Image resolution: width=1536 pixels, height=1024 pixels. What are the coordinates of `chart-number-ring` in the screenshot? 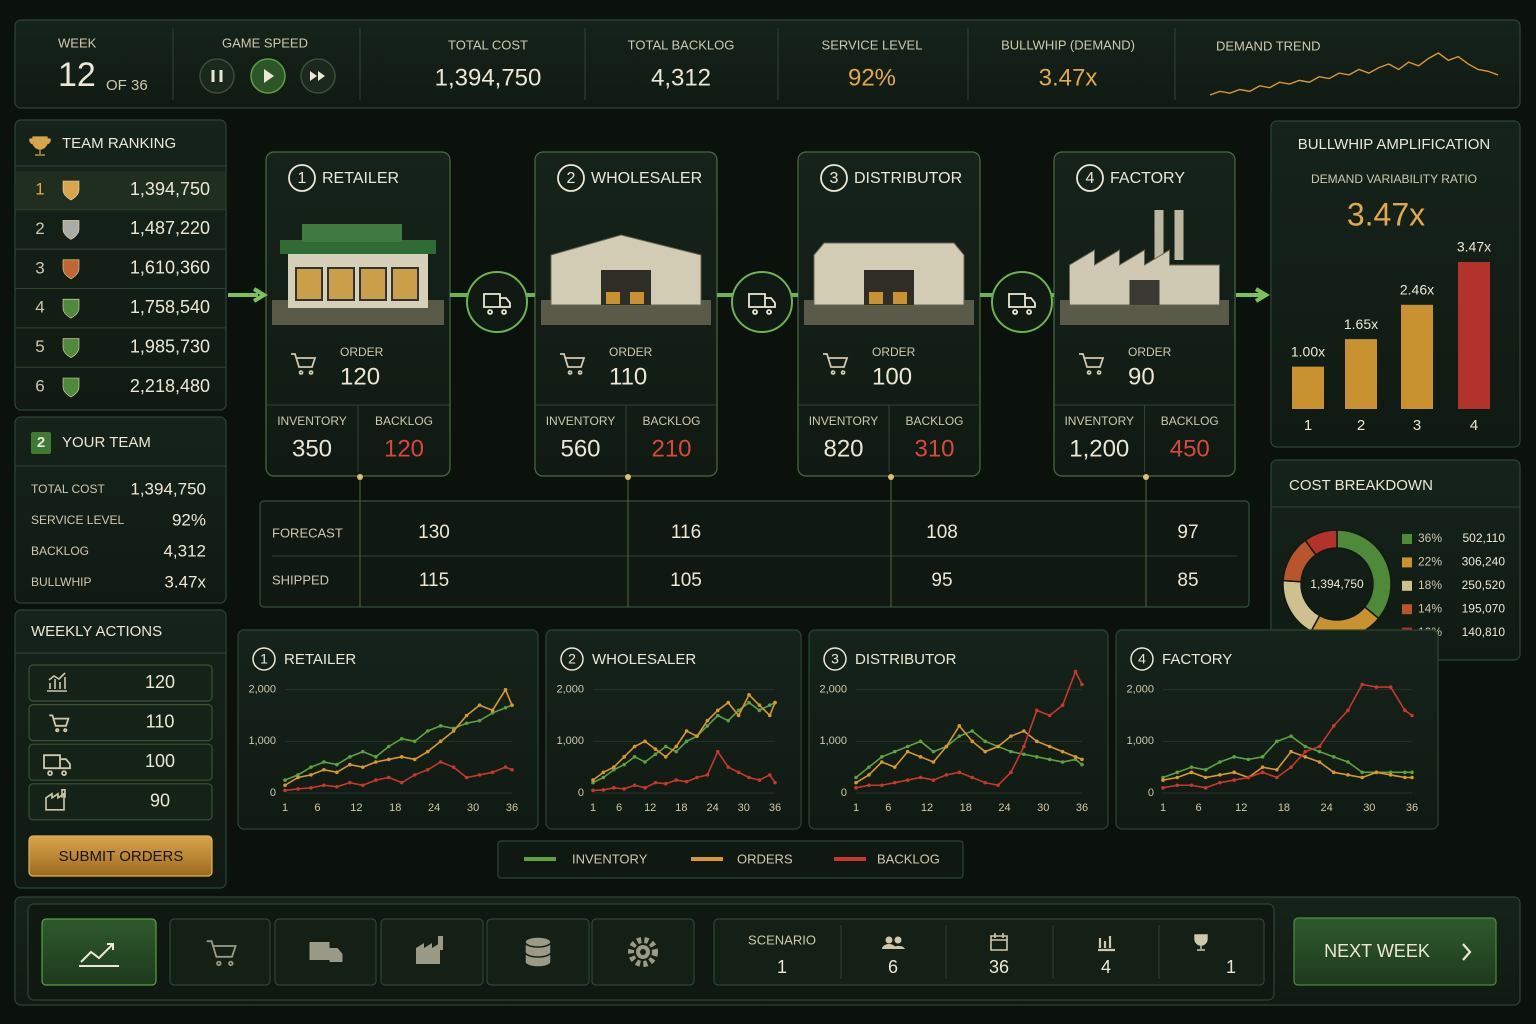 It's located at (264, 659).